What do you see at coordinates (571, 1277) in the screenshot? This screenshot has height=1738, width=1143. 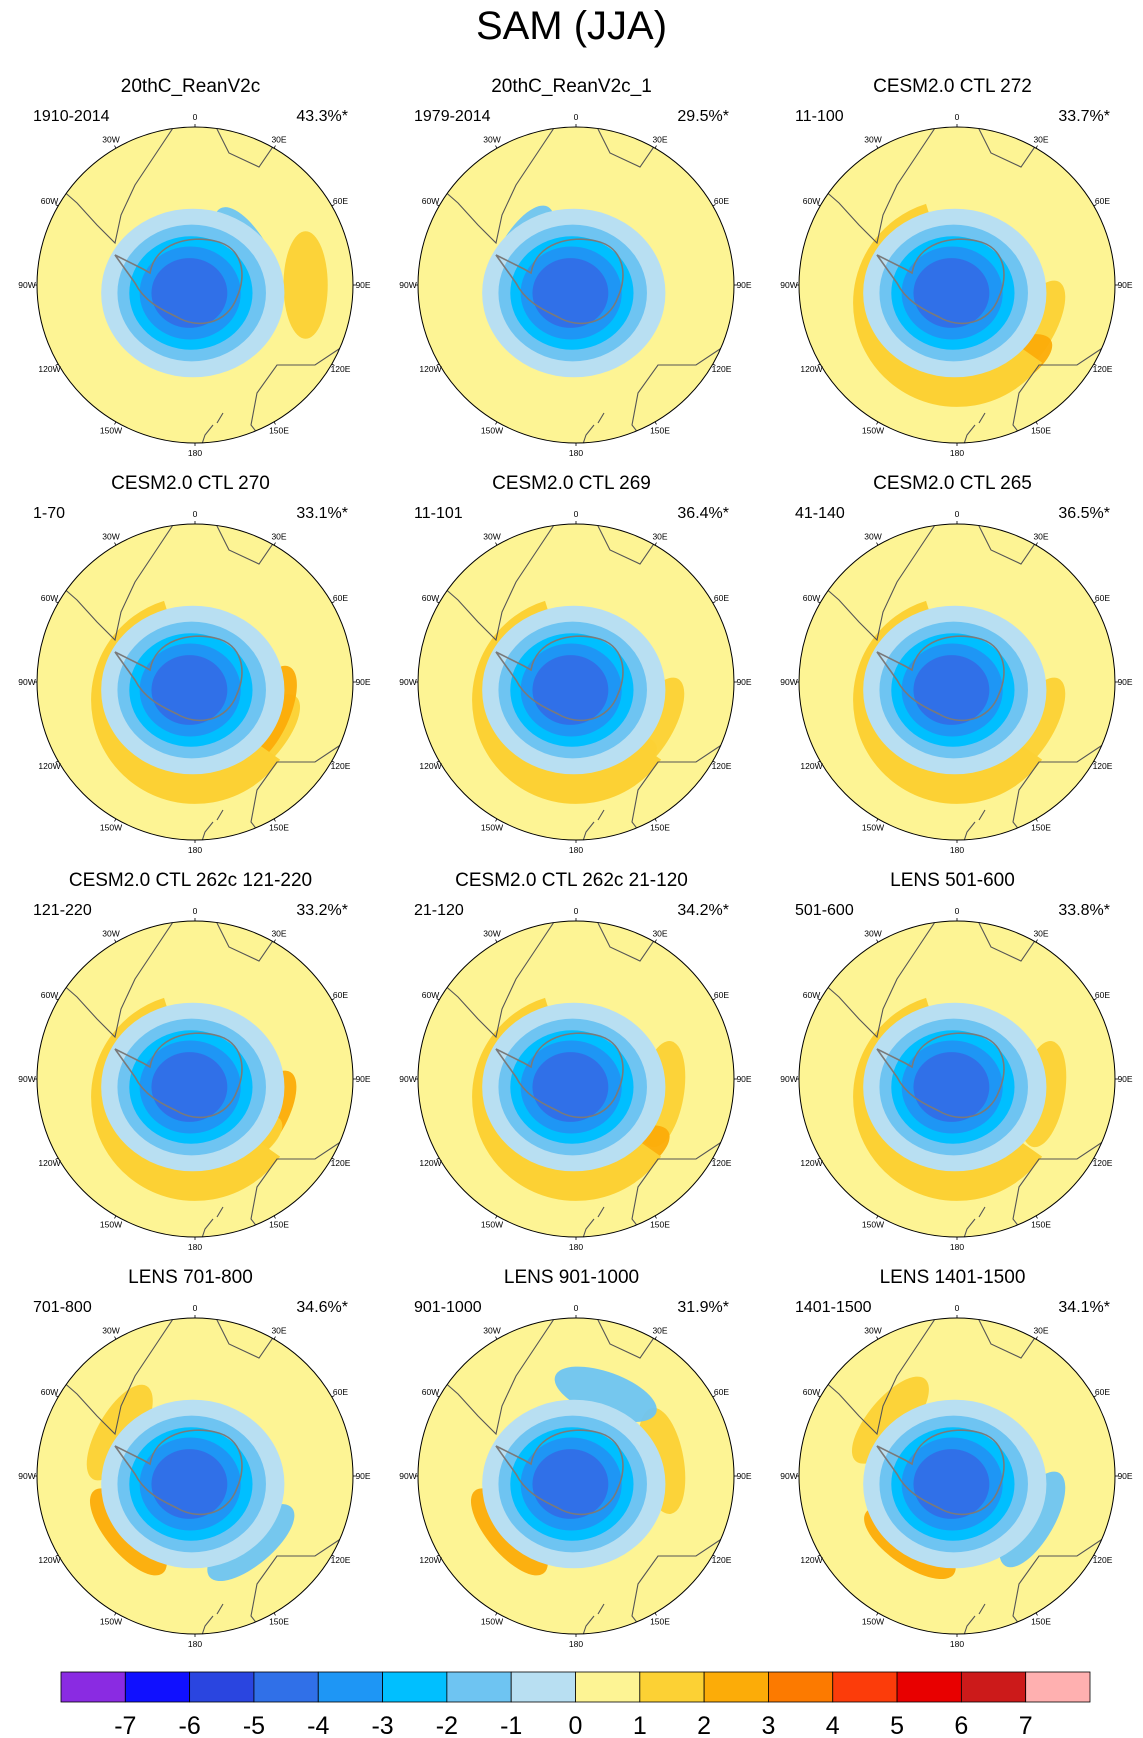 I see `panel-title: LENS 901-1000` at bounding box center [571, 1277].